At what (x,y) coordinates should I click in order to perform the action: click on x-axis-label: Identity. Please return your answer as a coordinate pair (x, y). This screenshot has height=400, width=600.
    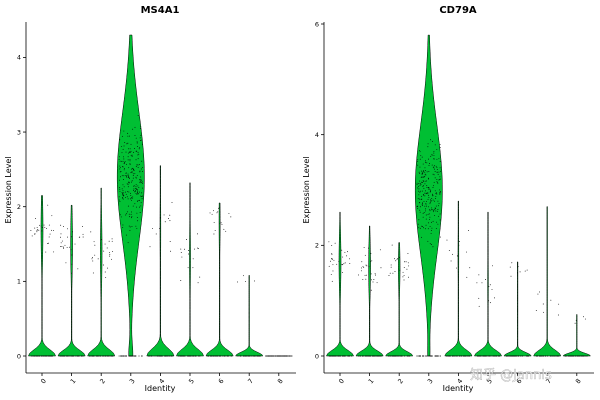
    Looking at the image, I should click on (458, 388).